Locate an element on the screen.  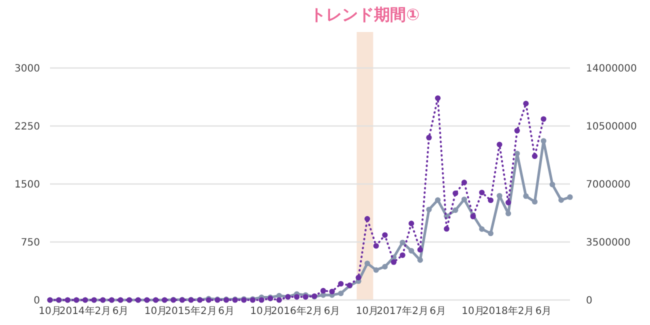
y-tick-label: 1500 is located at coordinates (27, 185).